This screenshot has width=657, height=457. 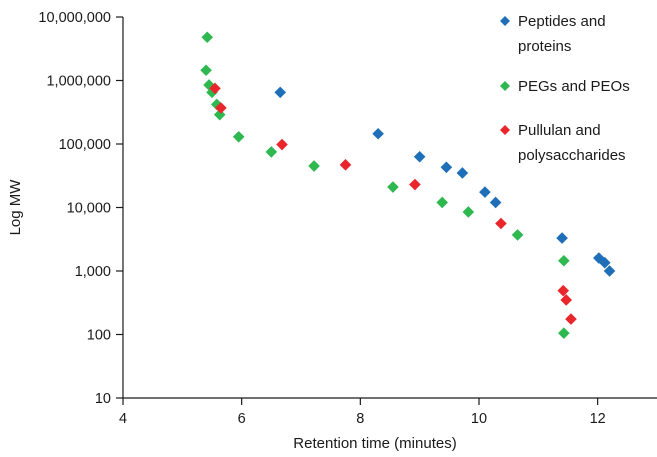 I want to click on legend-label-pegs-and-peos: PEGs and PEOs, so click(x=574, y=86).